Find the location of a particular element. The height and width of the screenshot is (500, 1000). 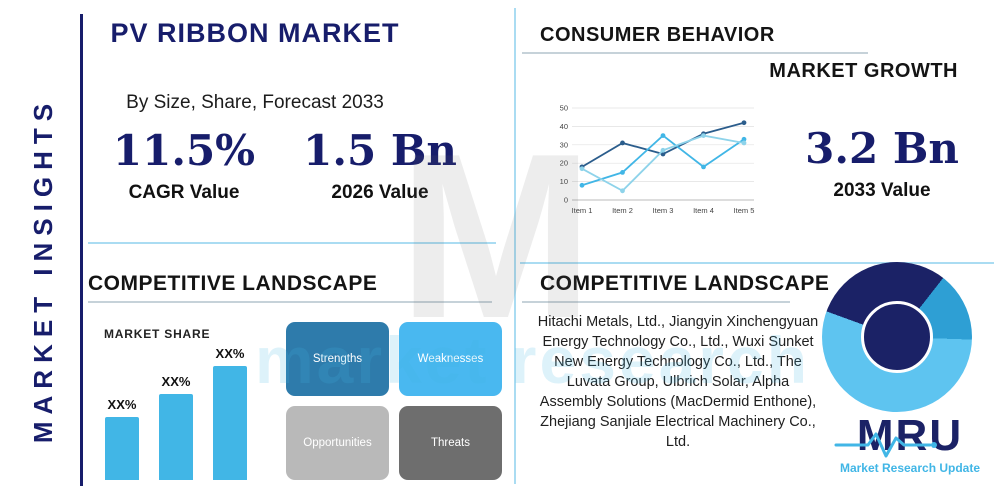

svg-text: Item 2 is located at coordinates (622, 210).